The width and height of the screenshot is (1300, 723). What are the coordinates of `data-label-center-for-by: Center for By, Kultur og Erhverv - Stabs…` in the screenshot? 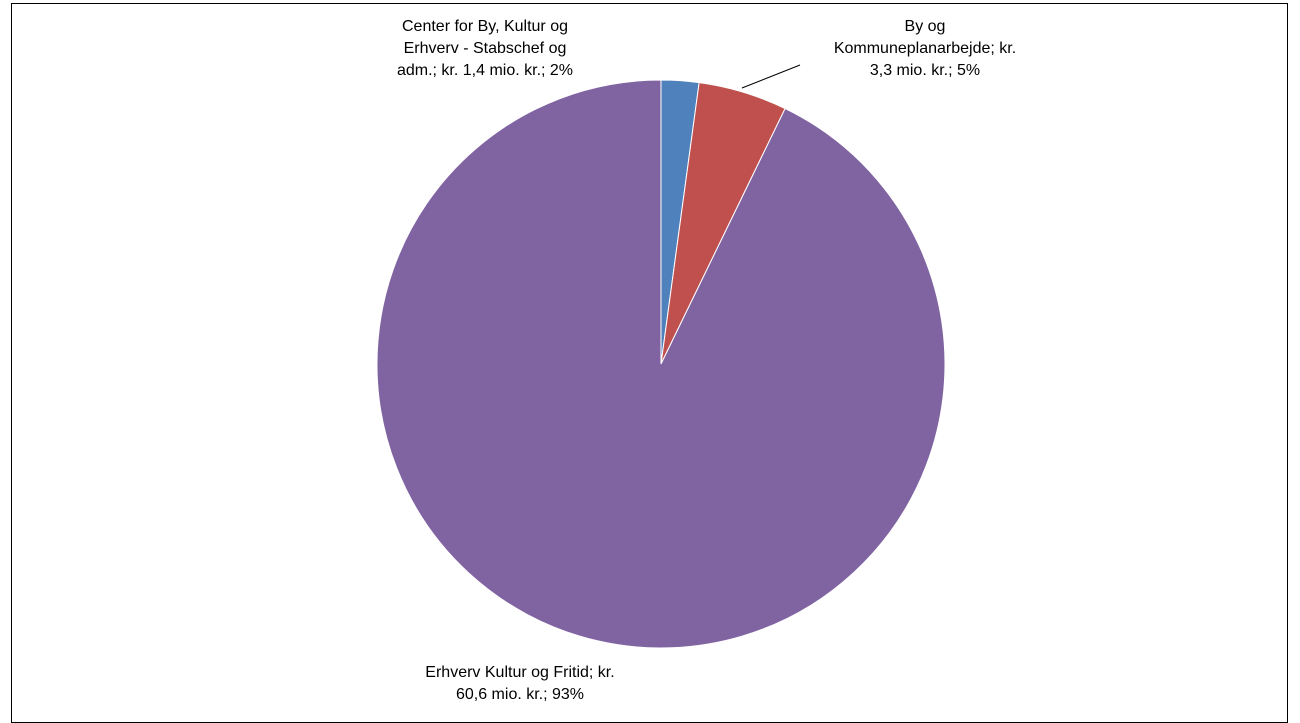 It's located at (485, 49).